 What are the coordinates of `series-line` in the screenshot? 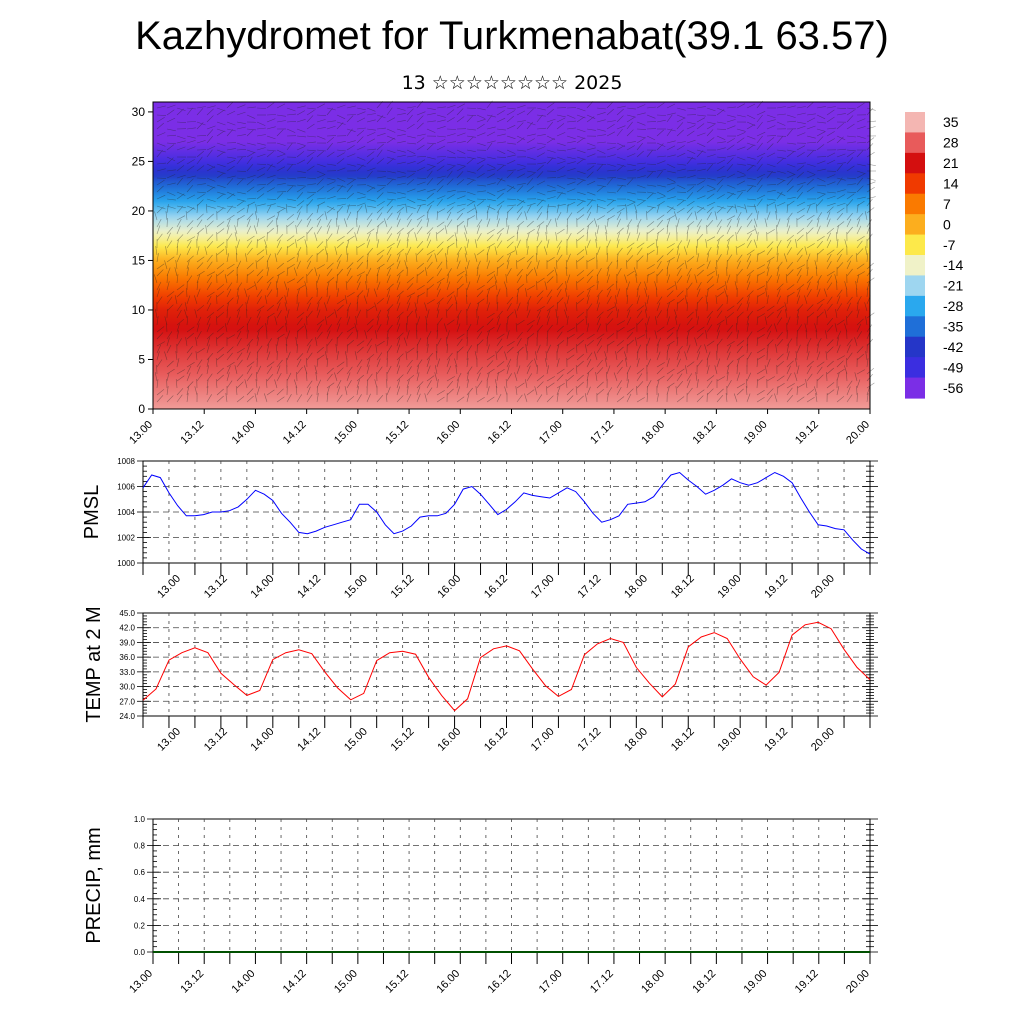 It's located at (506, 666).